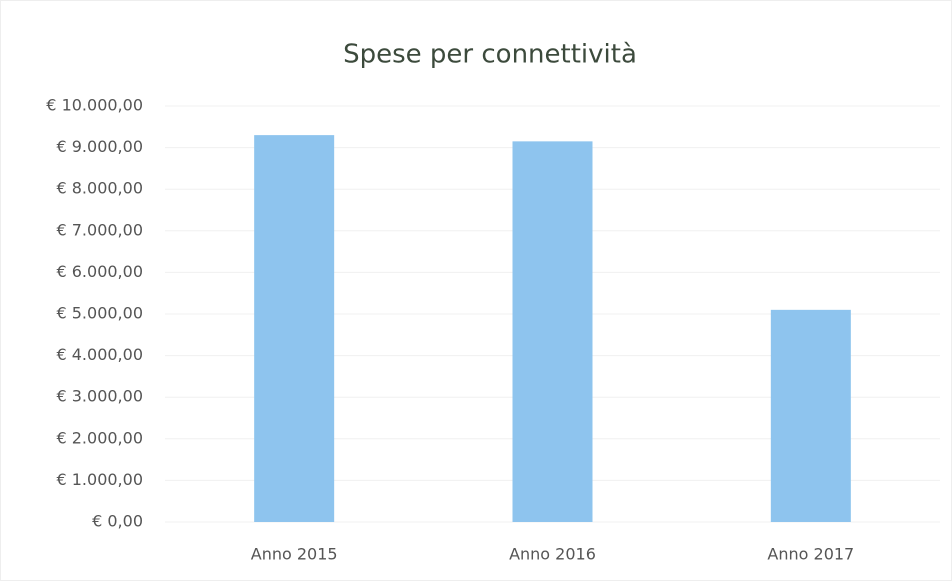 The height and width of the screenshot is (581, 952). Describe the element at coordinates (99, 313) in the screenshot. I see `y-tick-label: € 5.000,00` at that location.